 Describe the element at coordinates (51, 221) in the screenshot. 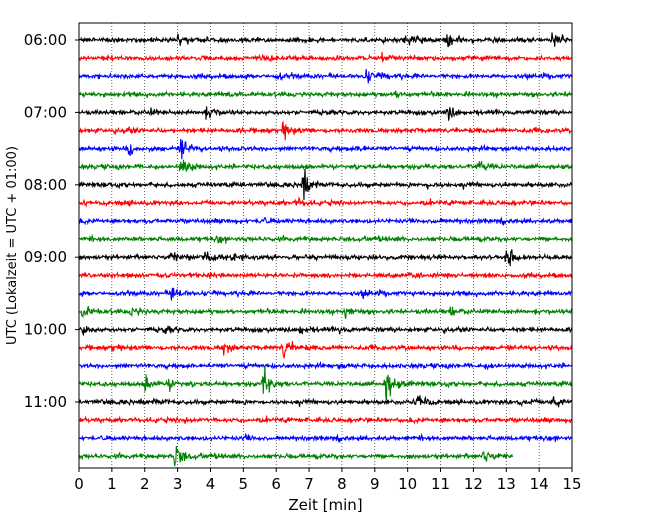

I see `y-axis-ticks: 06:00 07:00 08:00 09:00 10:00 11:00` at that location.